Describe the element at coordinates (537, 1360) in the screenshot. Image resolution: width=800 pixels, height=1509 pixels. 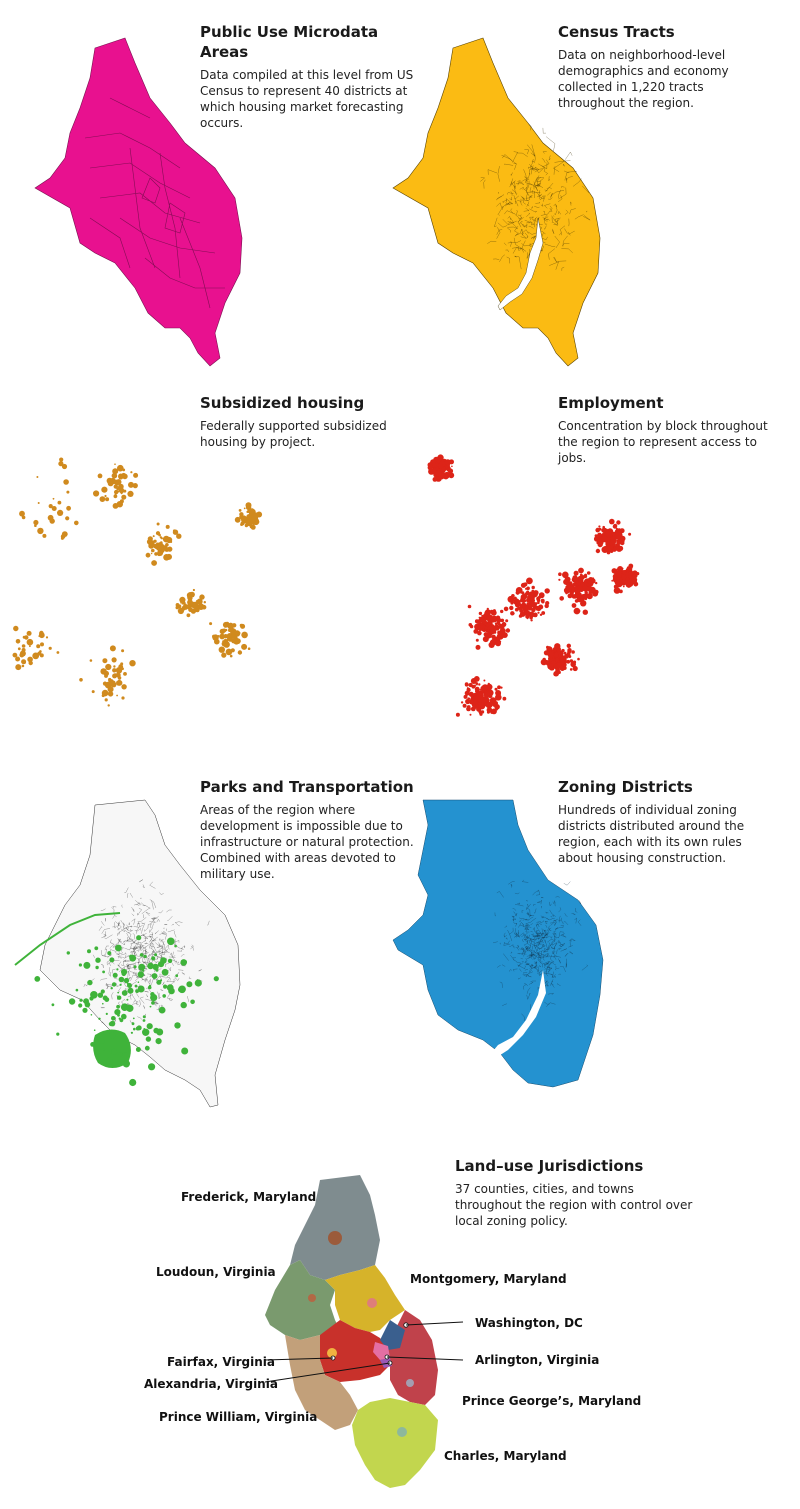
I see `label-arlington: Arlington, Virginia` at that location.